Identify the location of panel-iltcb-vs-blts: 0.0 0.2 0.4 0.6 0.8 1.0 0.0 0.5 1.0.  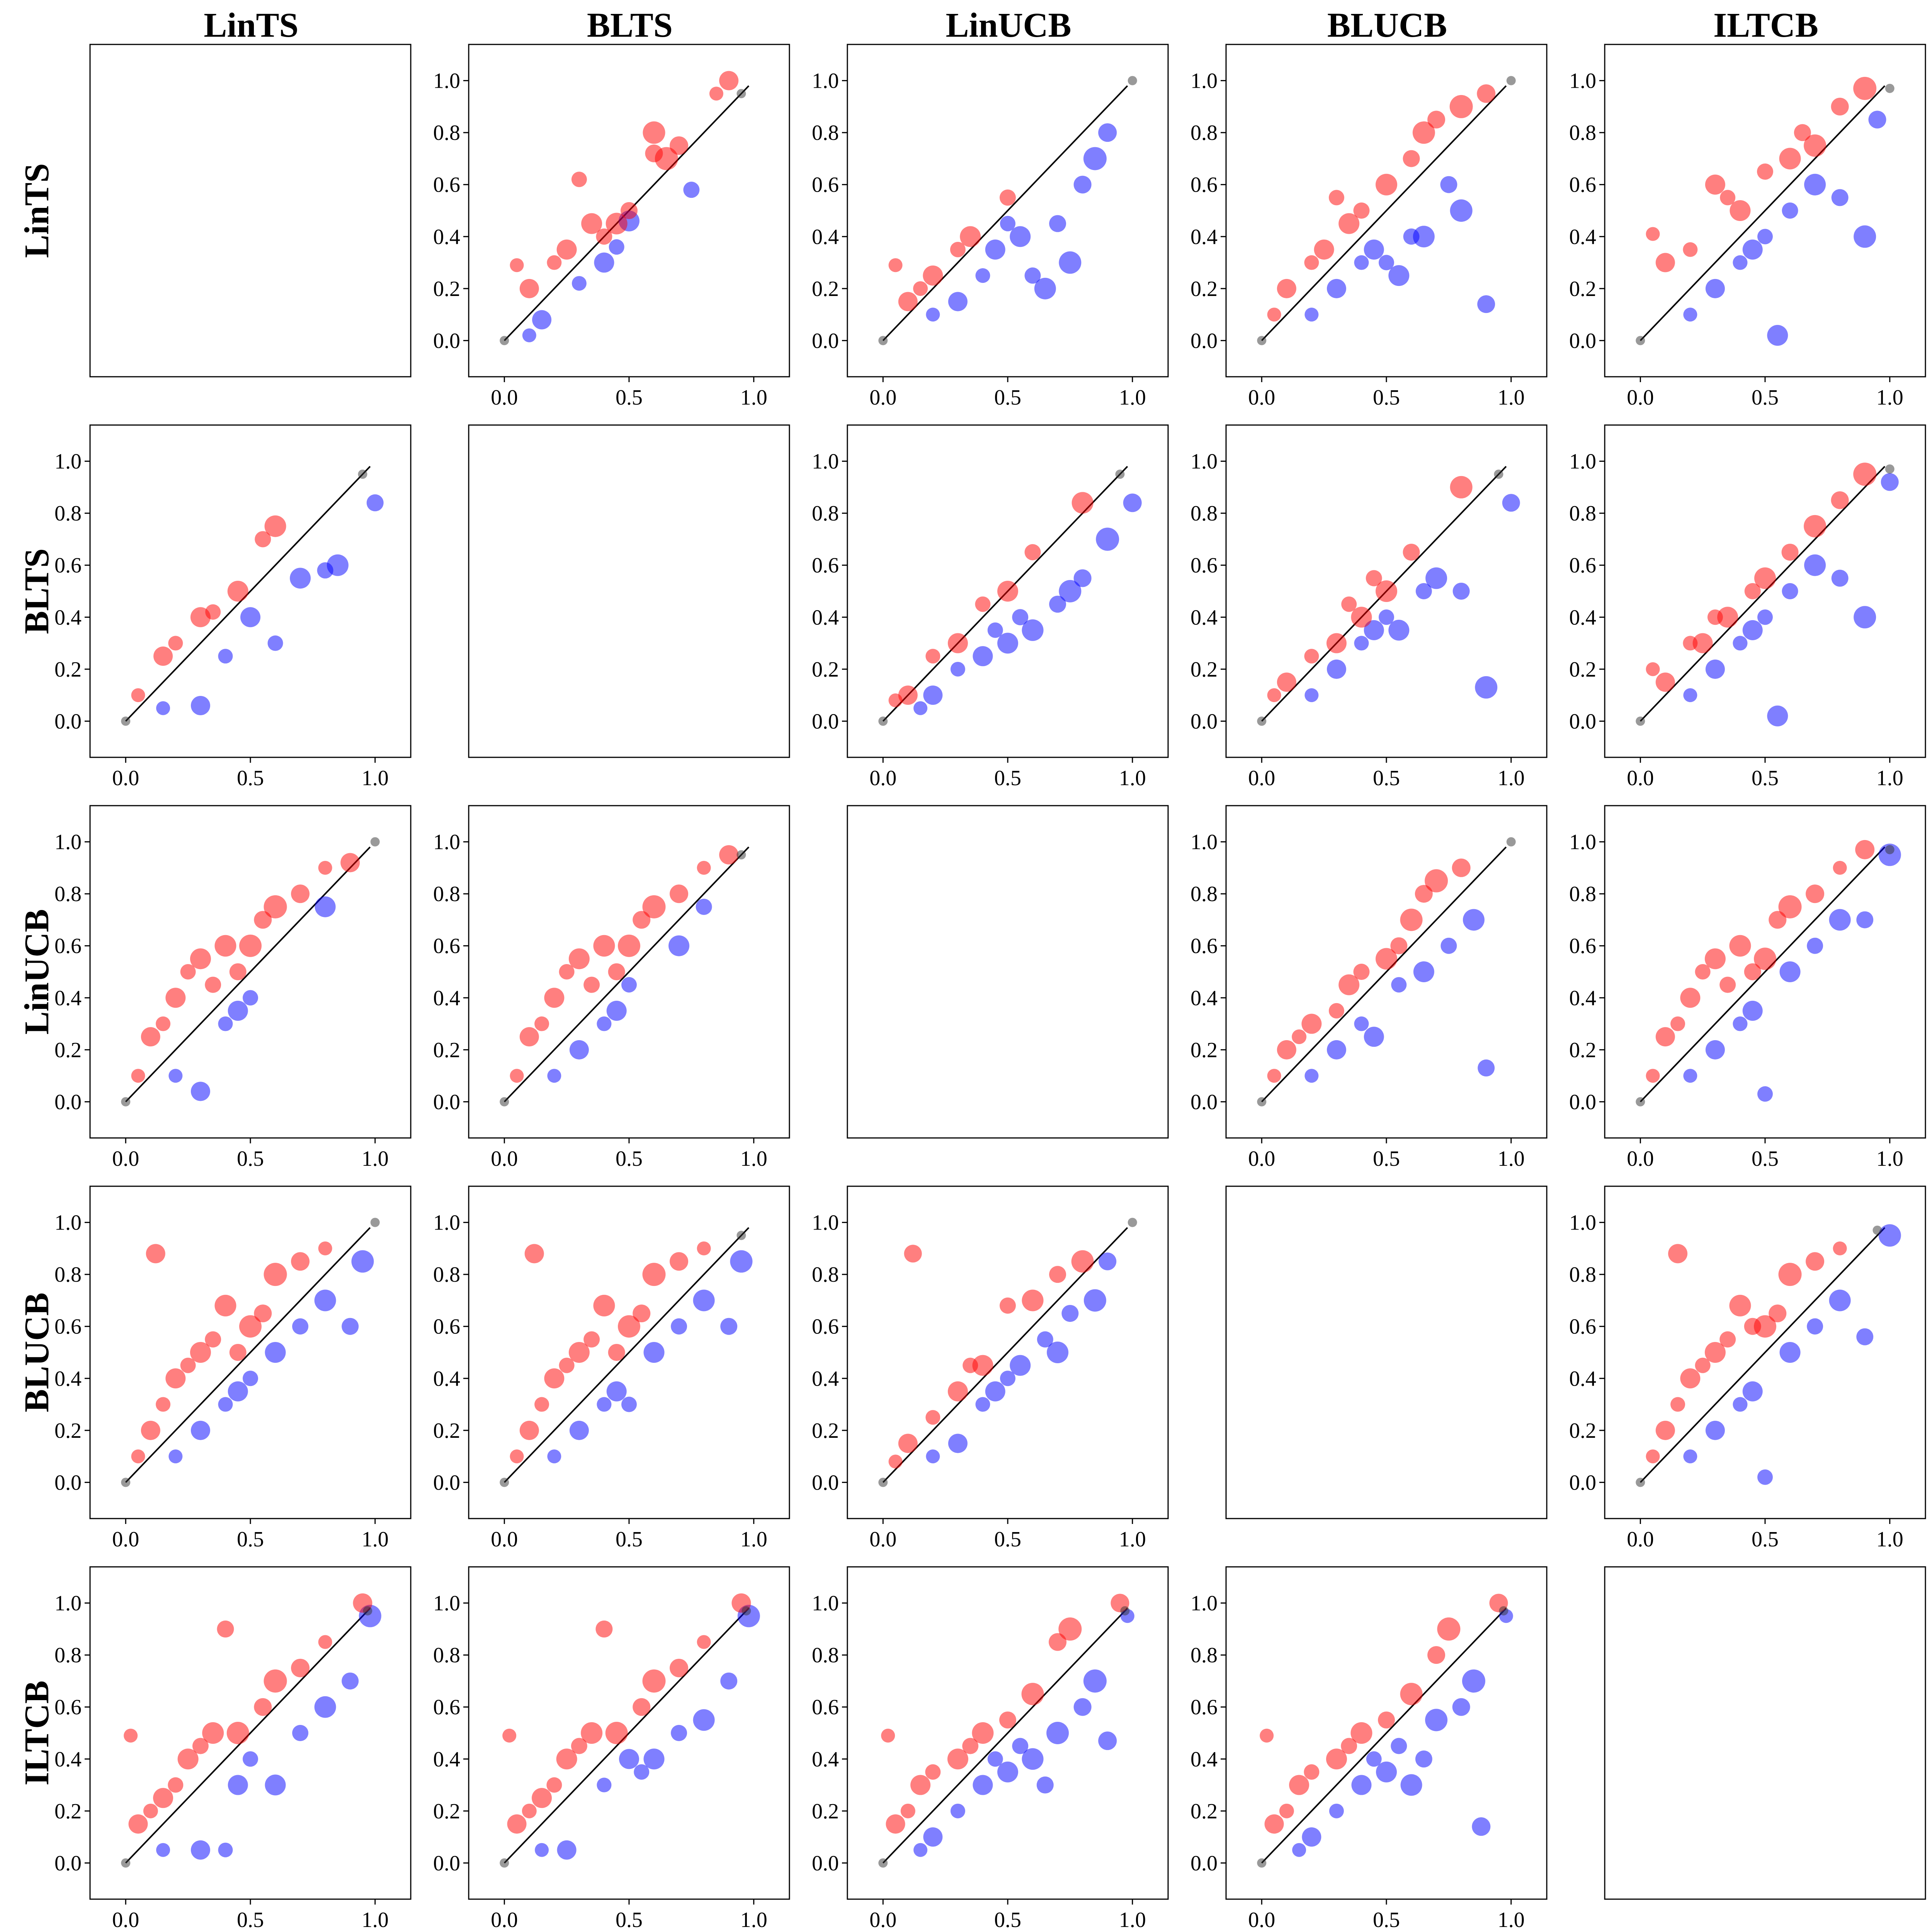
(611, 1749).